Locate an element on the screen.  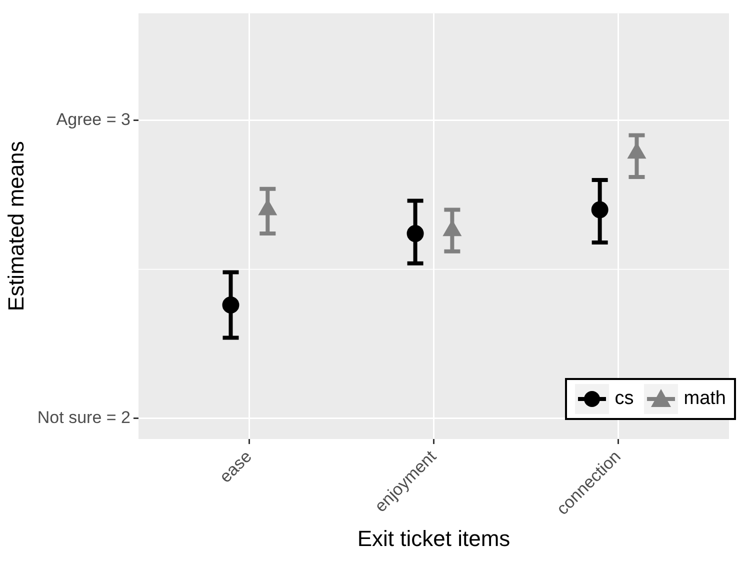
legend-label: cs is located at coordinates (624, 399).